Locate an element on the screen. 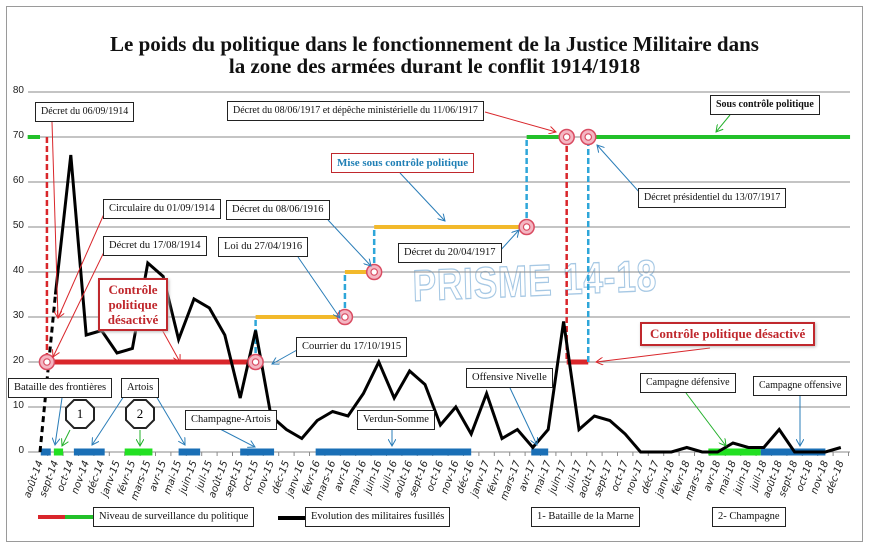 The image size is (869, 548). legend-fusilles: Evolution des militaires fusillés is located at coordinates (378, 517).